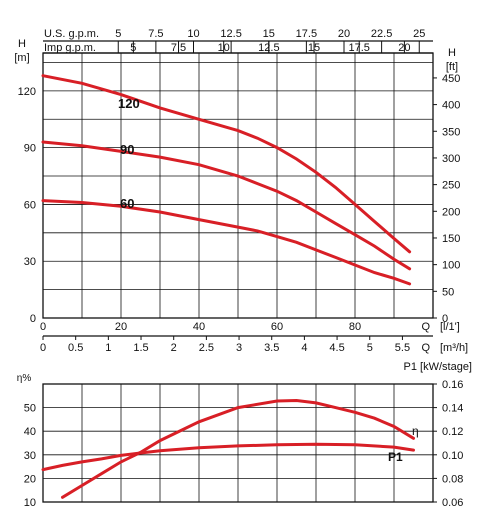  What do you see at coordinates (43, 348) in the screenshot?
I see `m3h-tick-label: 0` at bounding box center [43, 348].